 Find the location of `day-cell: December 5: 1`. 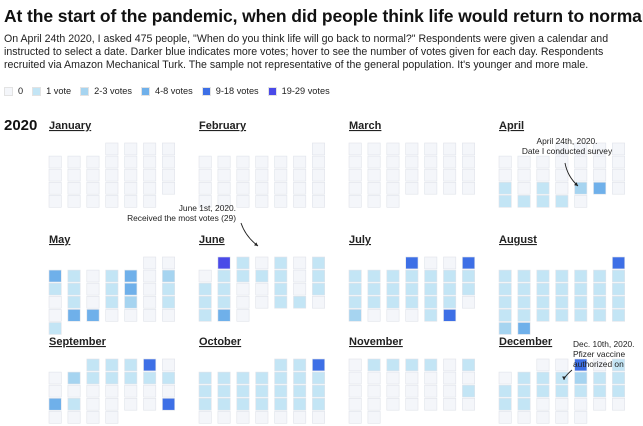

day-cell: December 5: 1 is located at coordinates (619, 365).